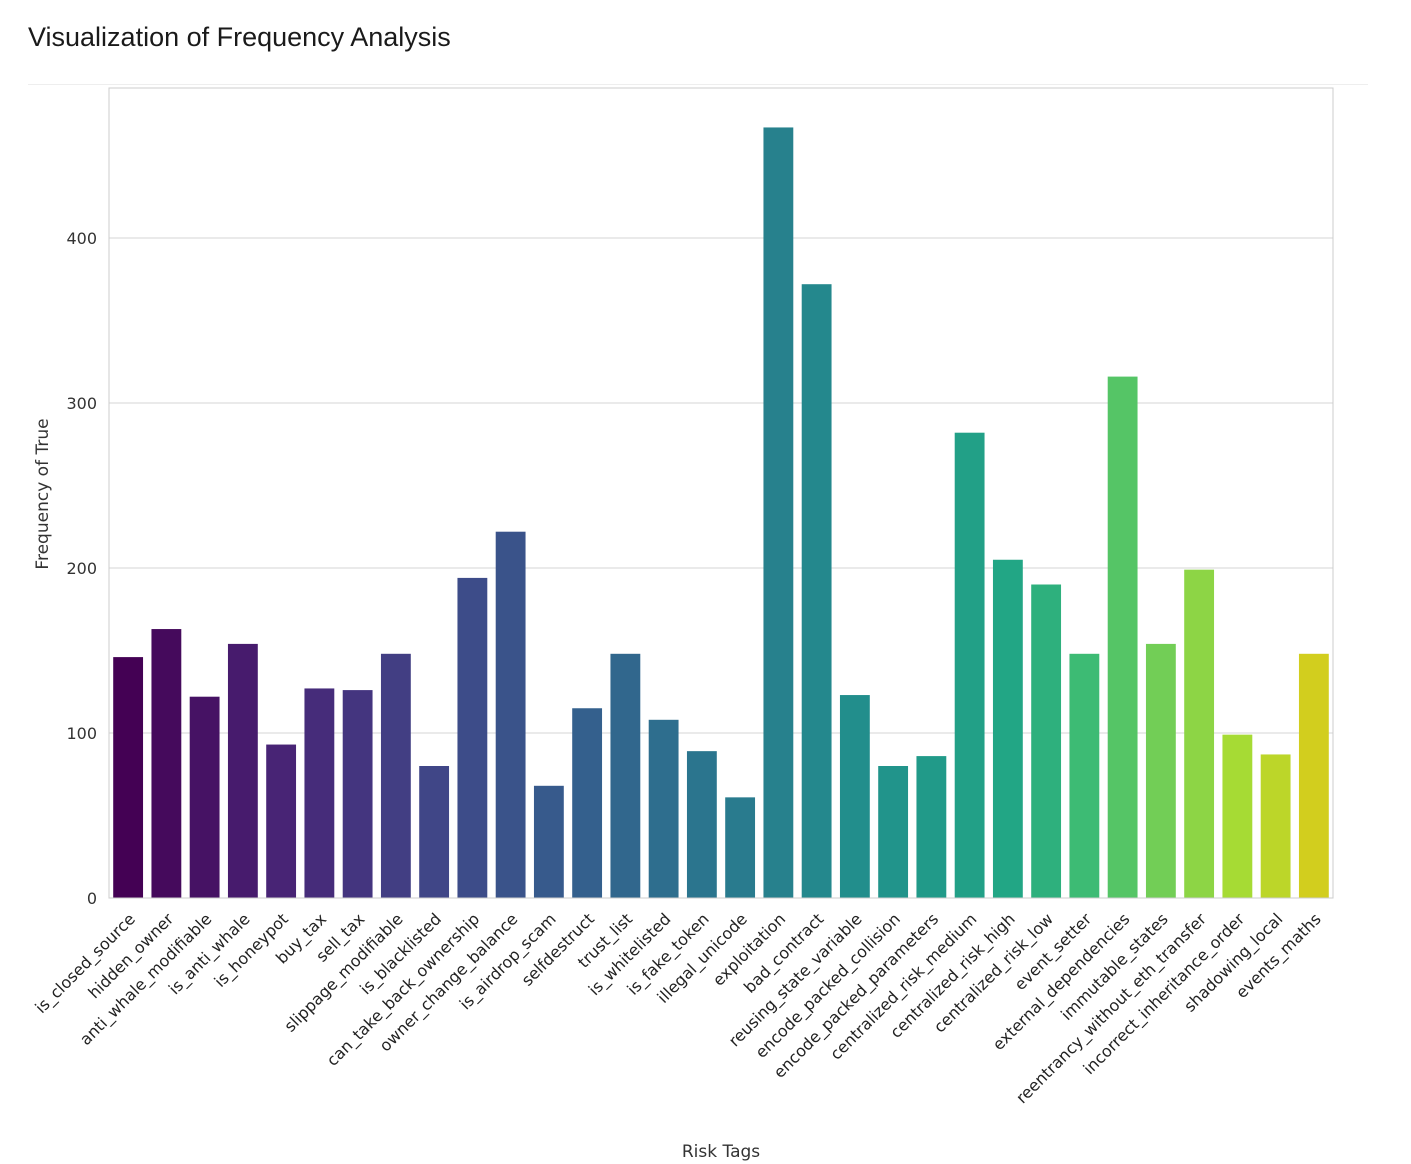 This screenshot has width=1411, height=1164. Describe the element at coordinates (778, 512) in the screenshot. I see `bar-exploitation` at that location.